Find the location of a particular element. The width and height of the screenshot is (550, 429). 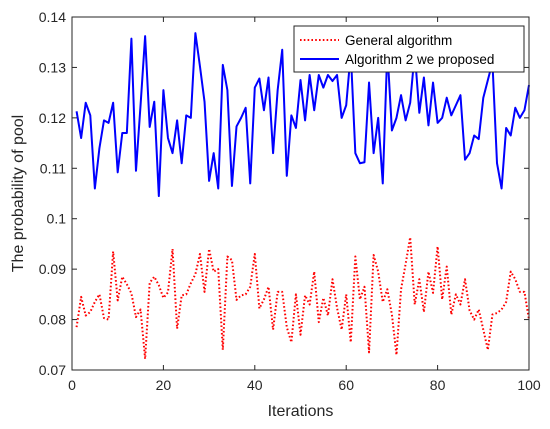

y-tick-label: 0.08 is located at coordinates (52, 320).